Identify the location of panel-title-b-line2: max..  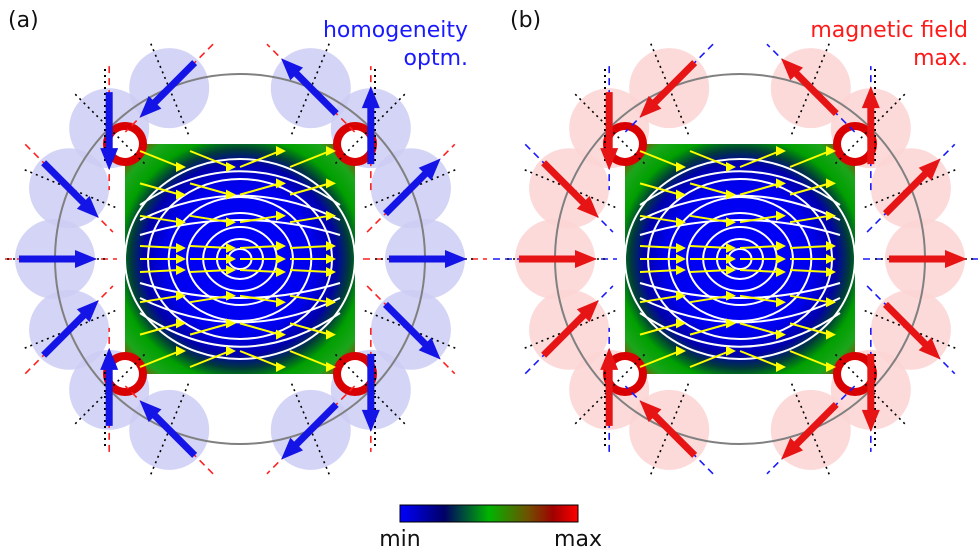
(940, 58).